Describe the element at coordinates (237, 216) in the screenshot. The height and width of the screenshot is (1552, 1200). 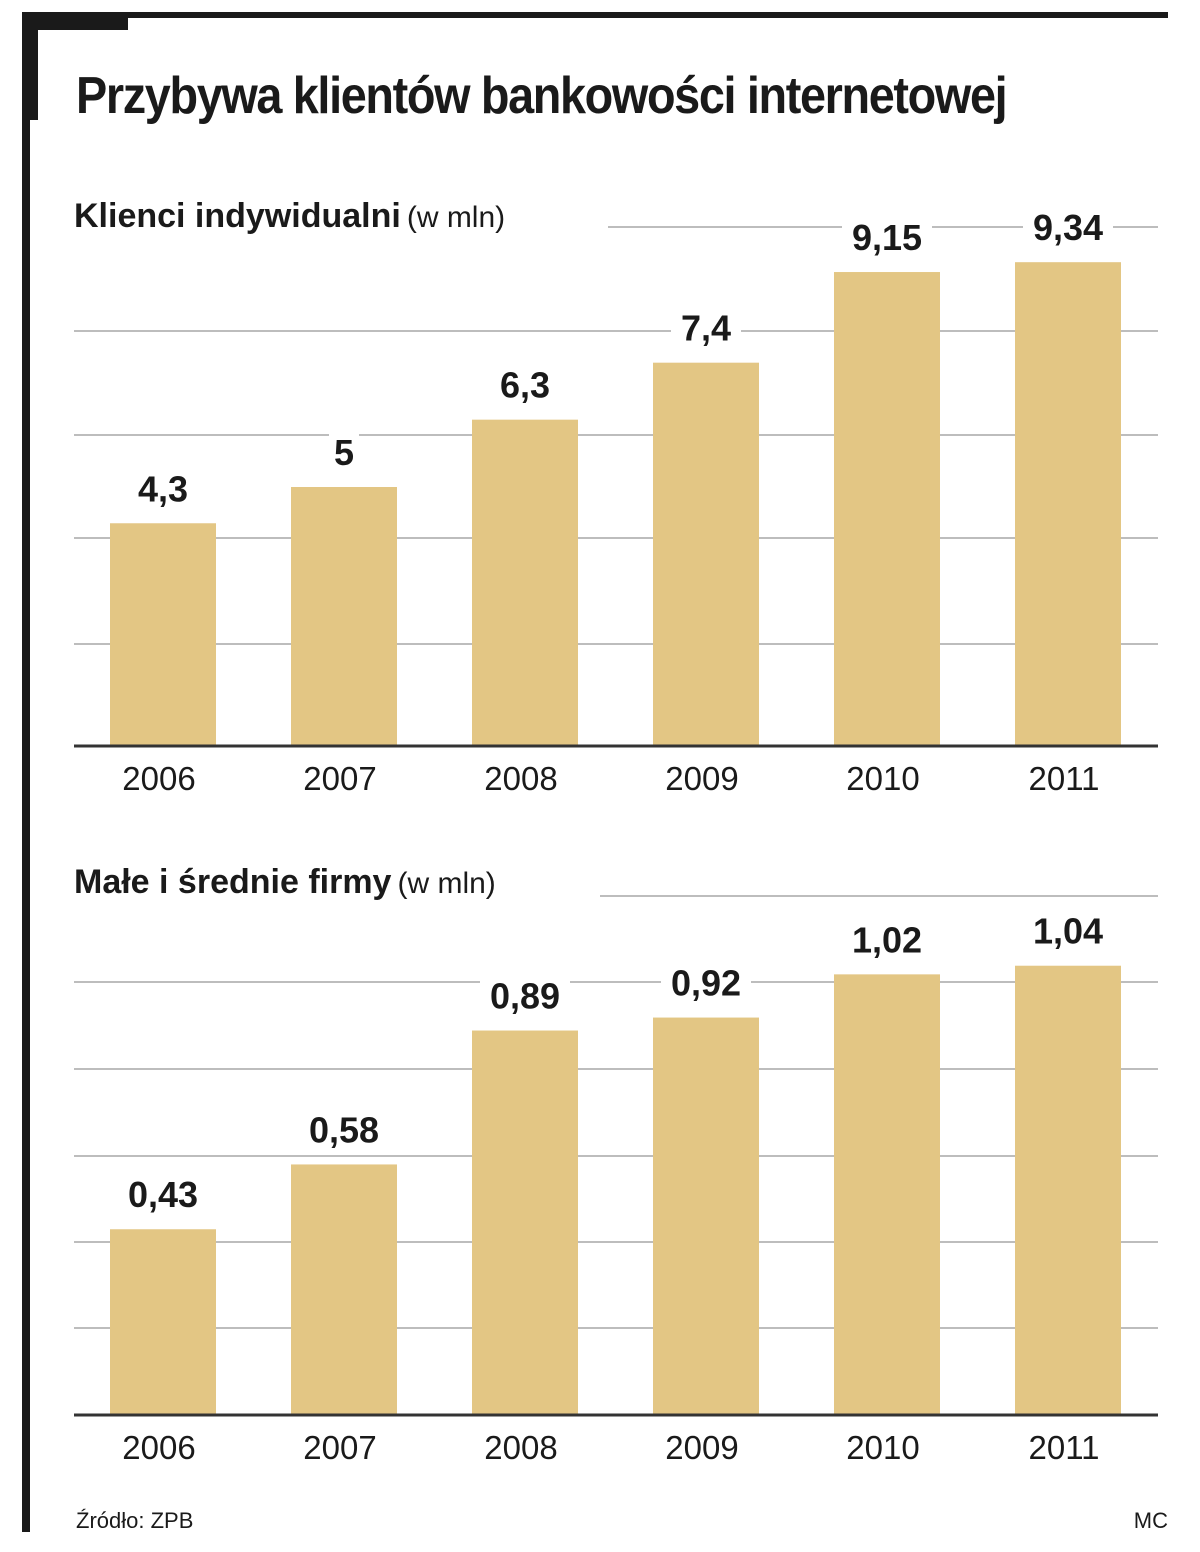
I see `chart-title: Klienci indywidualni` at that location.